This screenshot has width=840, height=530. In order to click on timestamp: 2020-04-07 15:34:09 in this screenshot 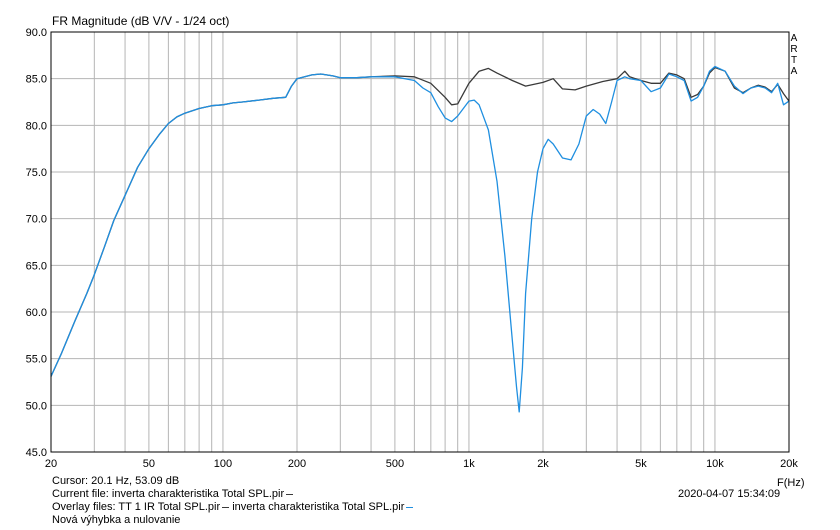, I will do `click(729, 494)`.